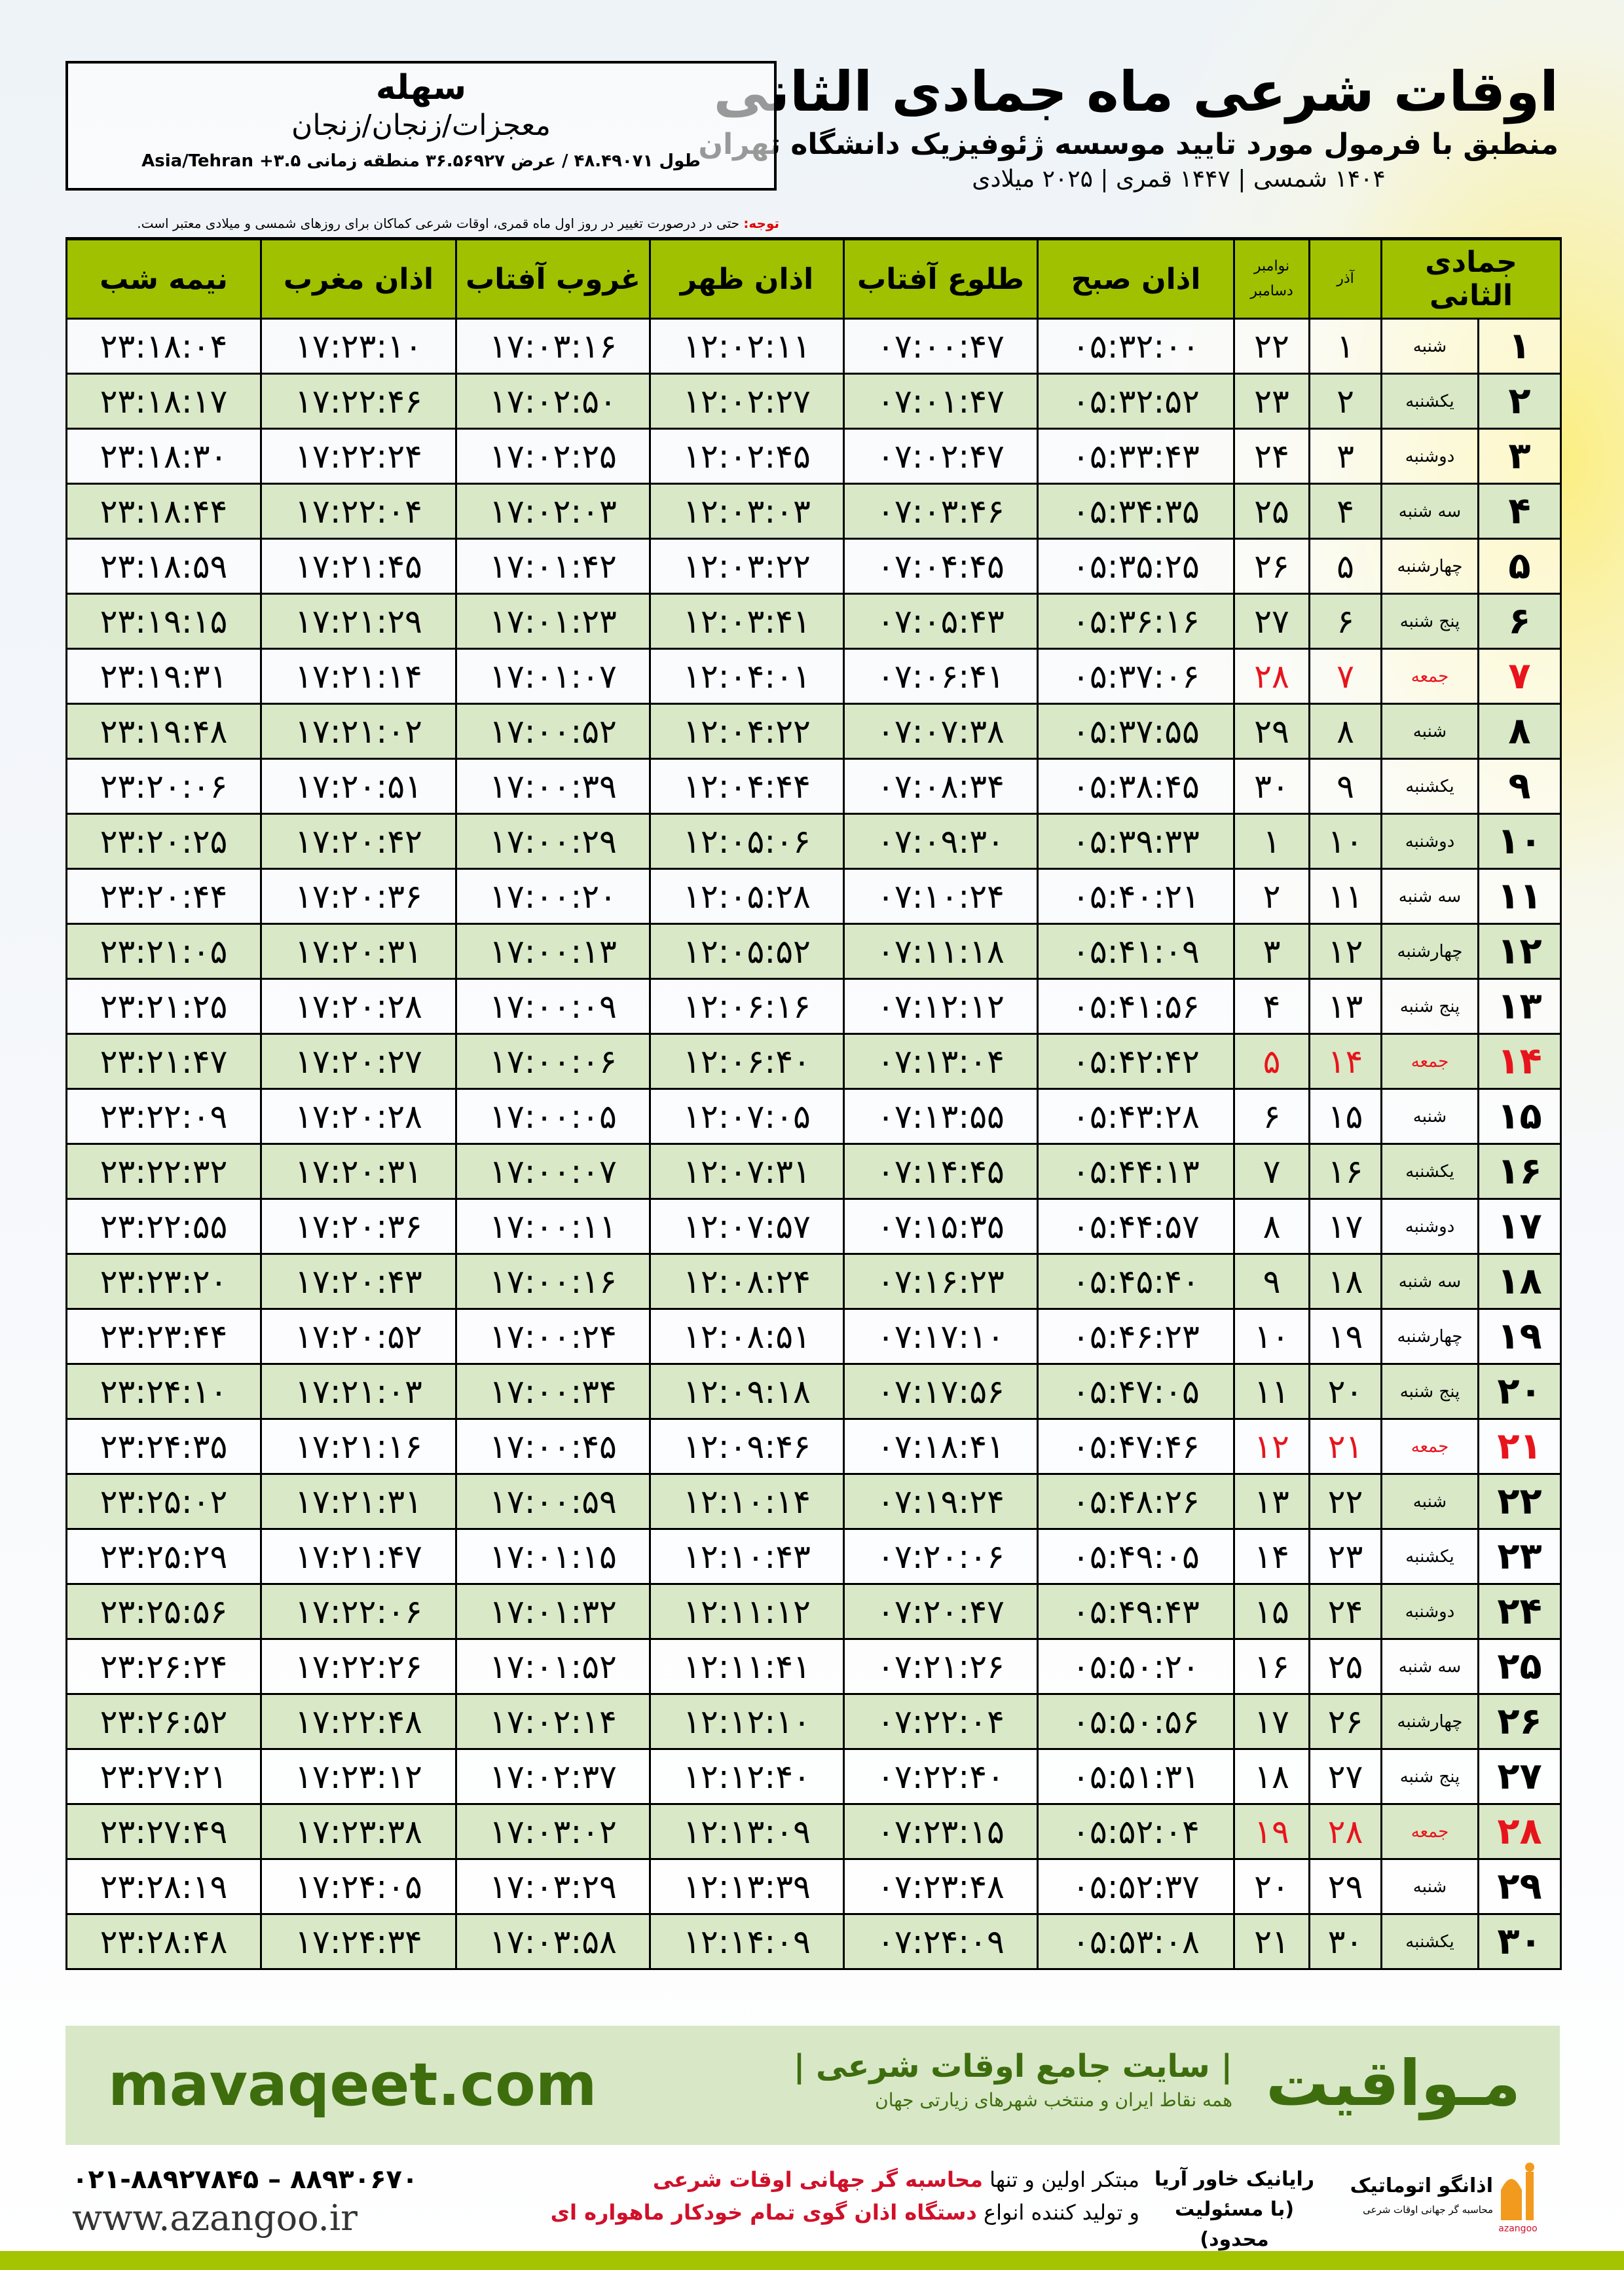 Image resolution: width=1624 pixels, height=2270 pixels. I want to click on gregorian-day: ۱۹, so click(1271, 1831).